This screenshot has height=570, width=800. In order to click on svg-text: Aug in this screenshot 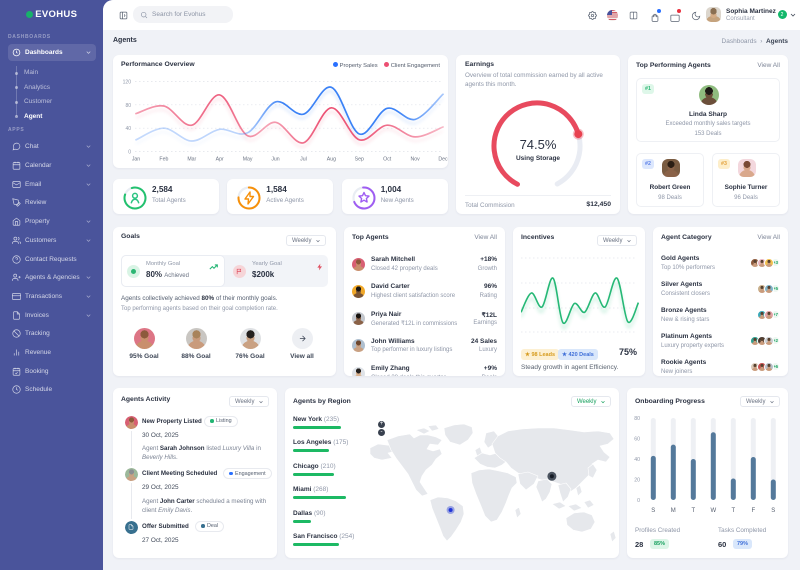, I will do `click(331, 160)`.